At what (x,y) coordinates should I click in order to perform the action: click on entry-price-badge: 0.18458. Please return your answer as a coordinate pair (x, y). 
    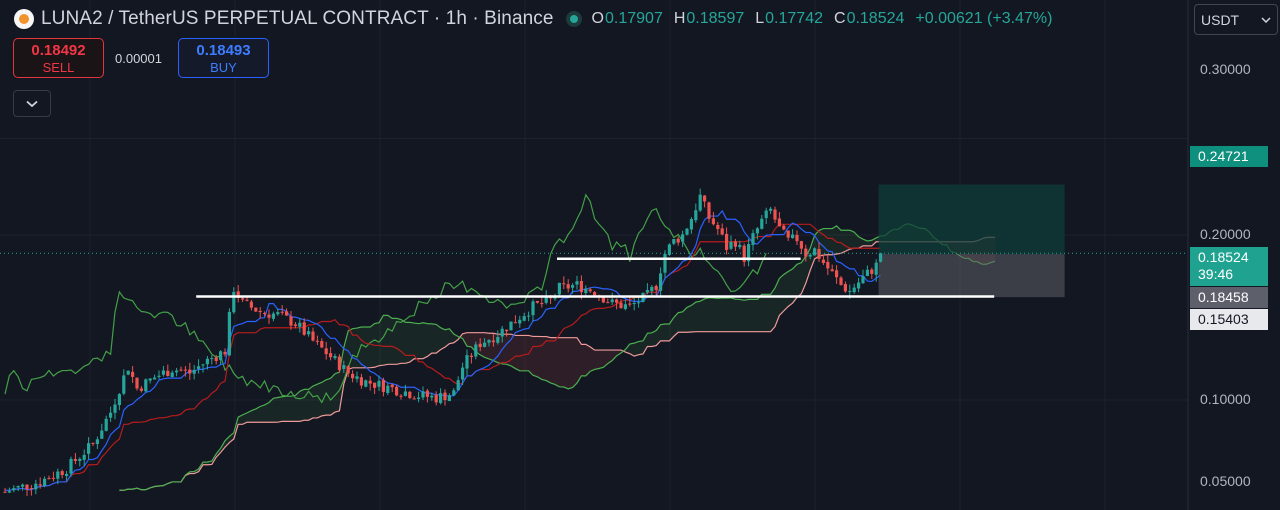
    Looking at the image, I should click on (1229, 297).